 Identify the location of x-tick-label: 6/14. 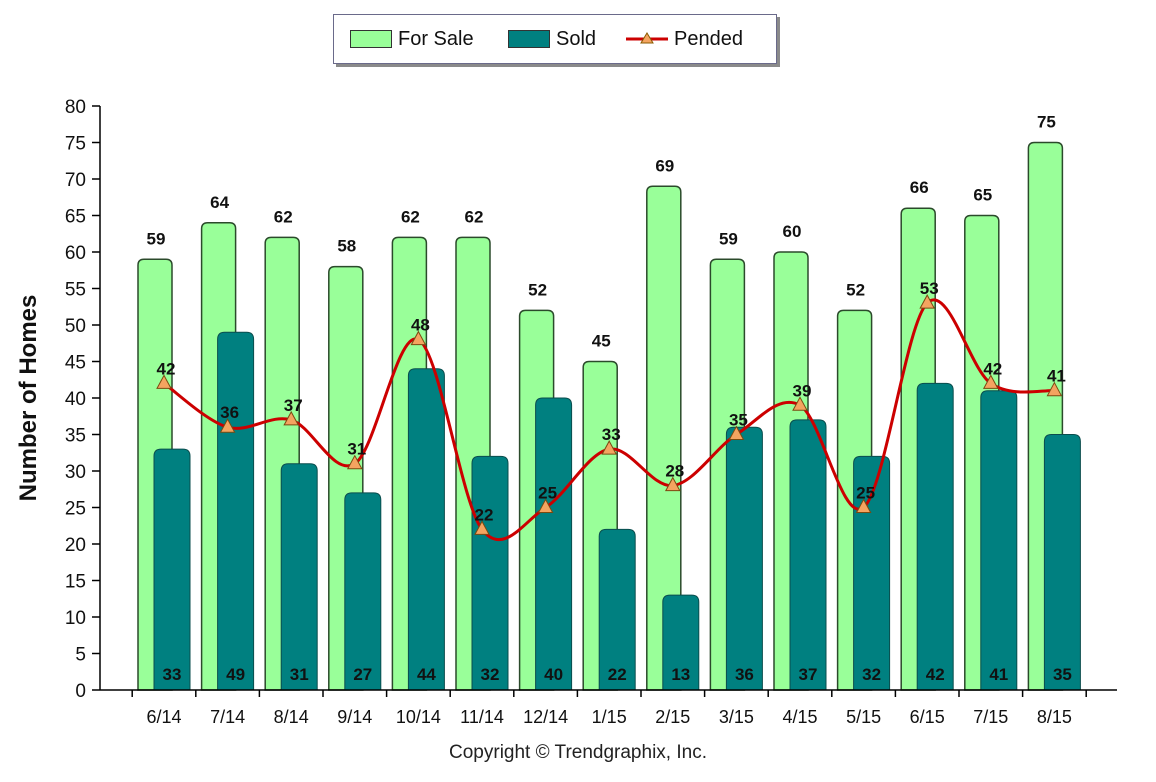
(163, 717).